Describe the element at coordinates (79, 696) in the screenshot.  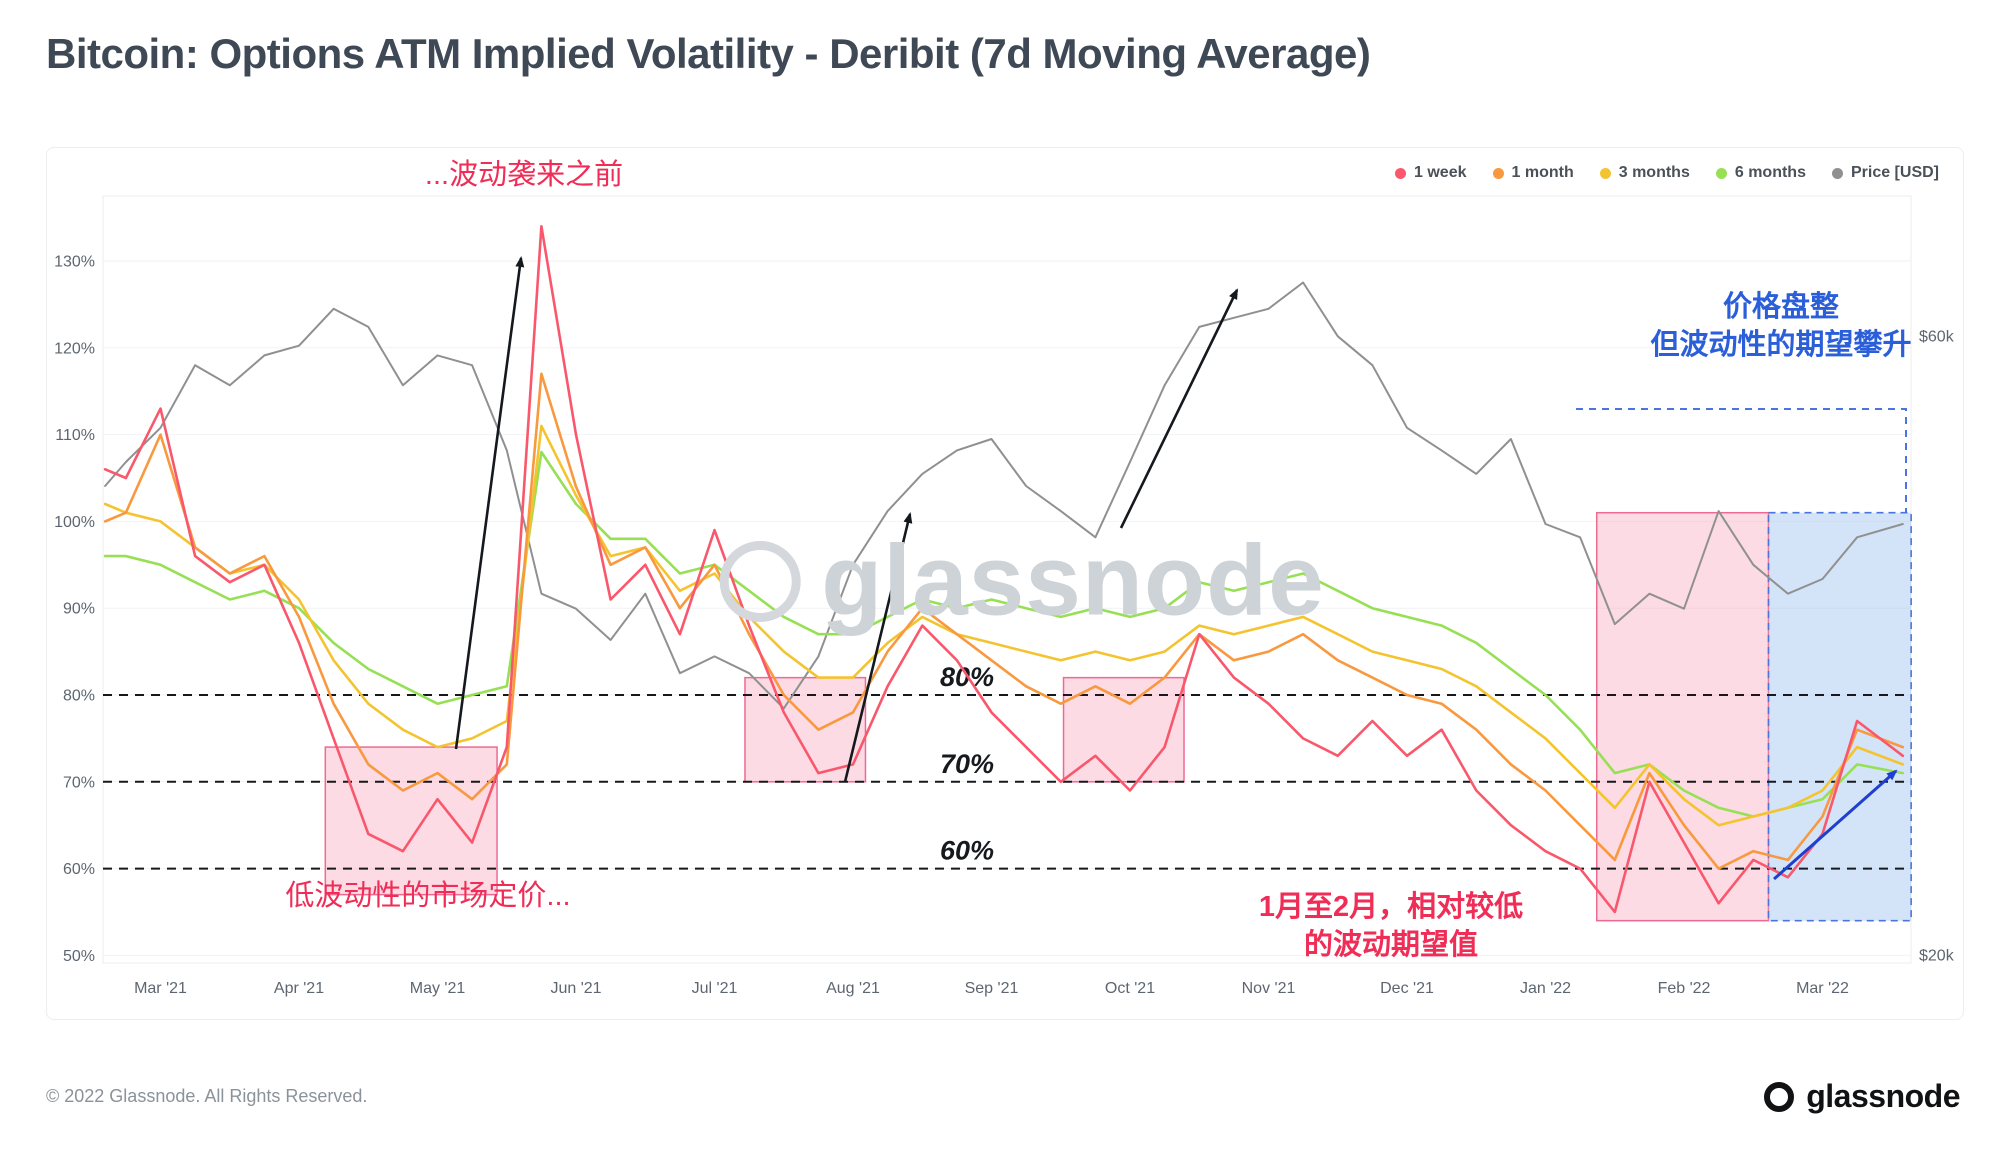
I see `y-axis-label-80: 80%` at that location.